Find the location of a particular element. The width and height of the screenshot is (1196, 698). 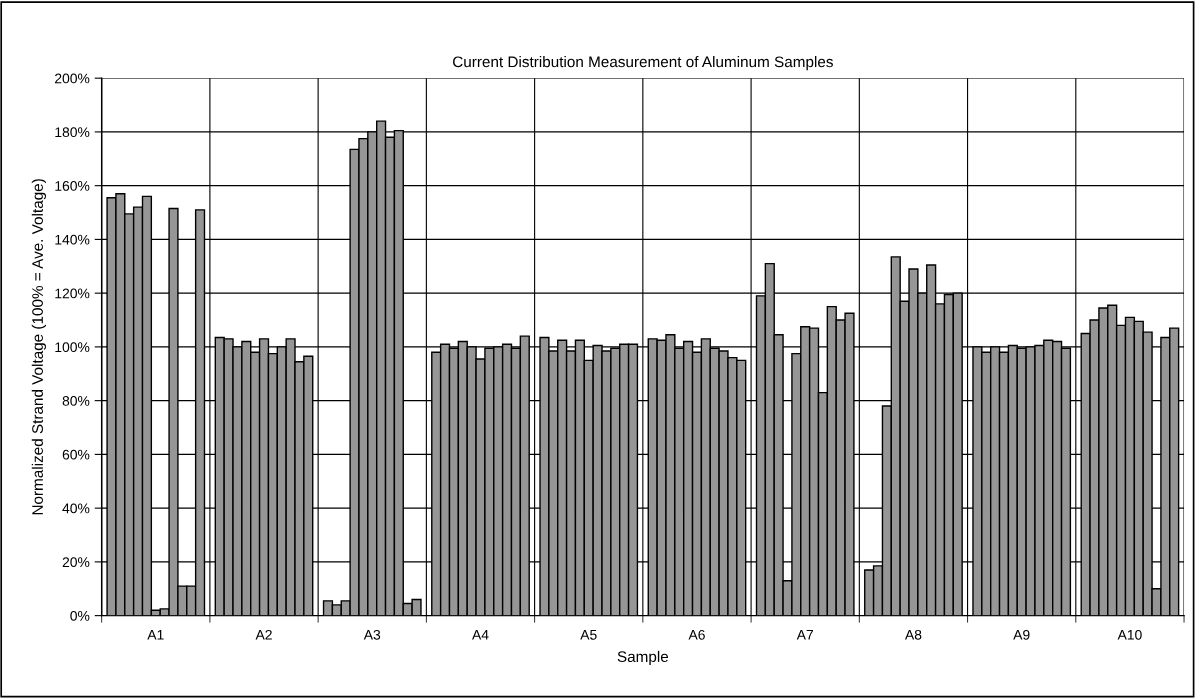

x-tick-label: A3 is located at coordinates (372, 634).